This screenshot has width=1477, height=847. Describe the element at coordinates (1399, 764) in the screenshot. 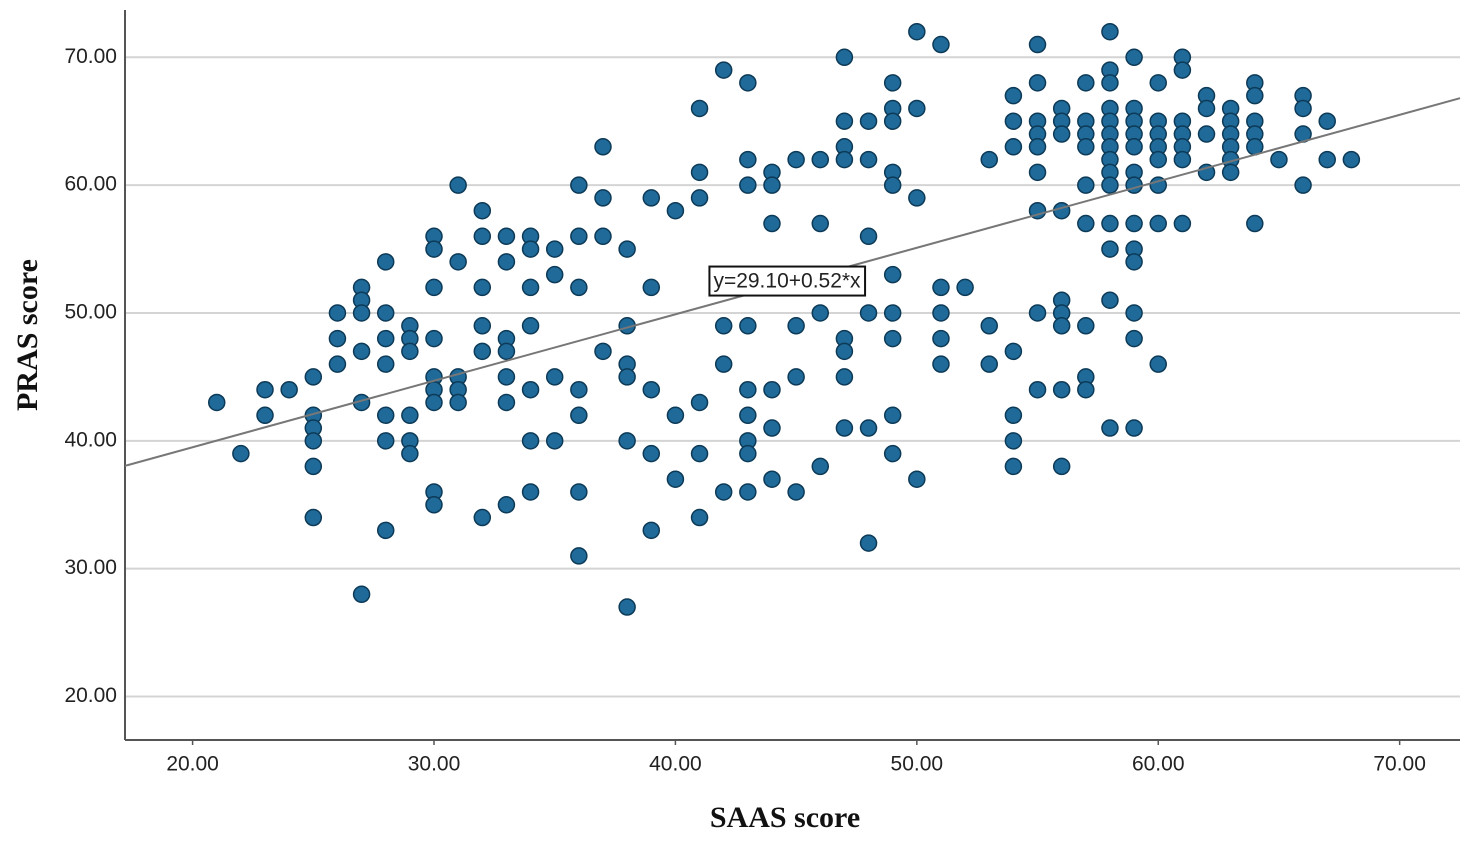

I see `x-tick-label: 70.00` at that location.